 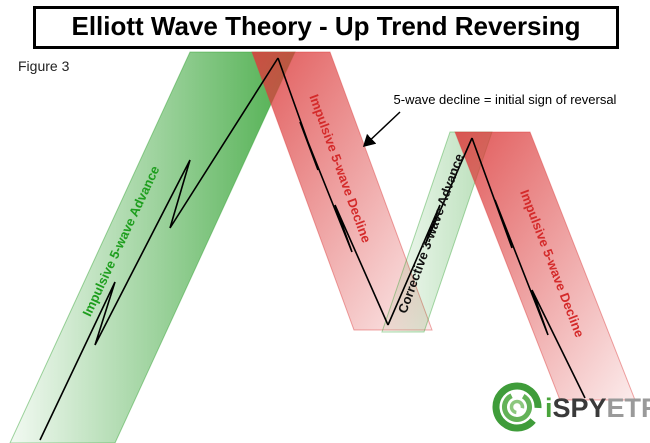 I want to click on ispyetf-logo-text: iSPYETF, so click(x=597, y=408).